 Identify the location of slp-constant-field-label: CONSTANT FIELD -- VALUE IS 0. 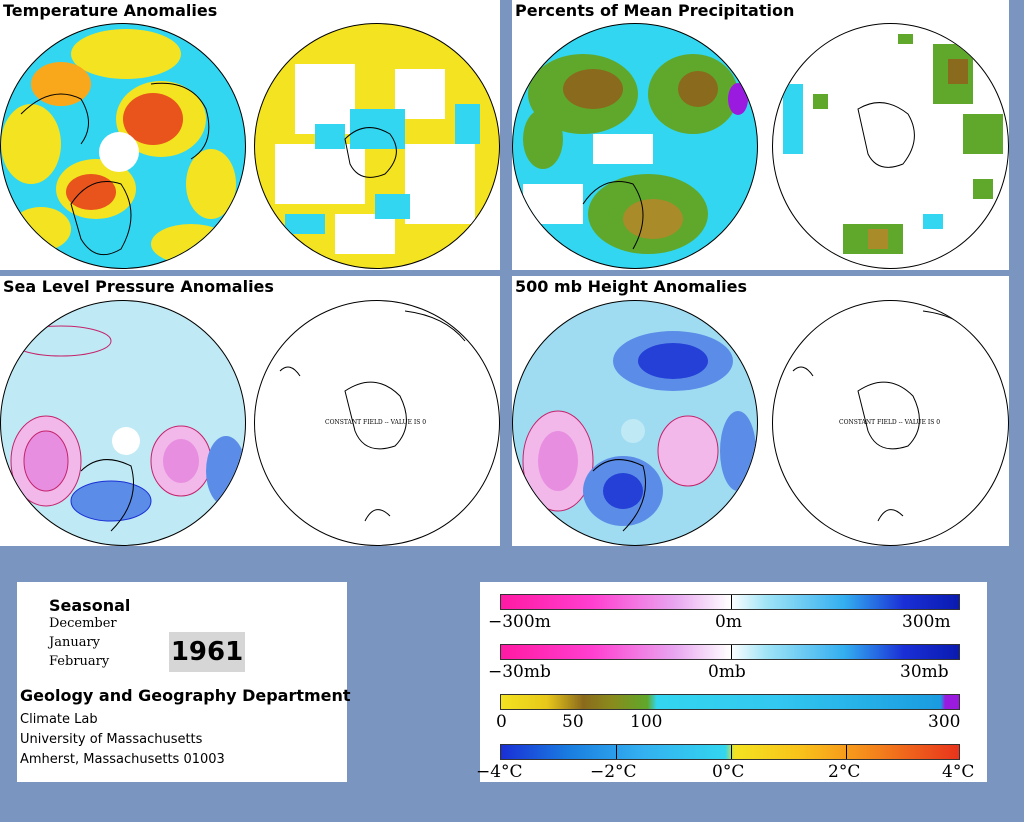
(376, 422).